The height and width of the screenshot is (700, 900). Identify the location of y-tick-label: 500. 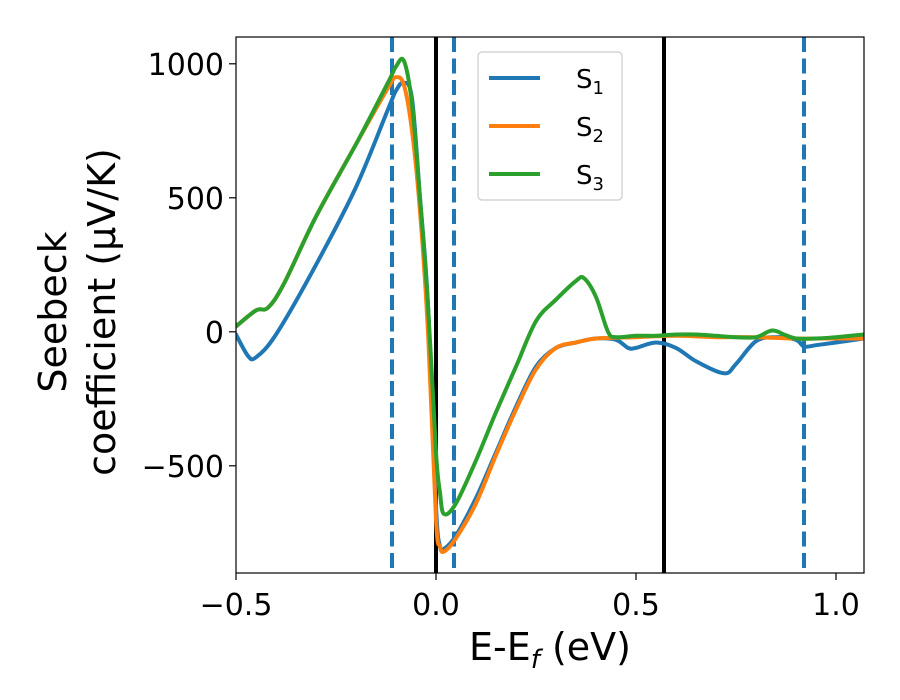
(195, 199).